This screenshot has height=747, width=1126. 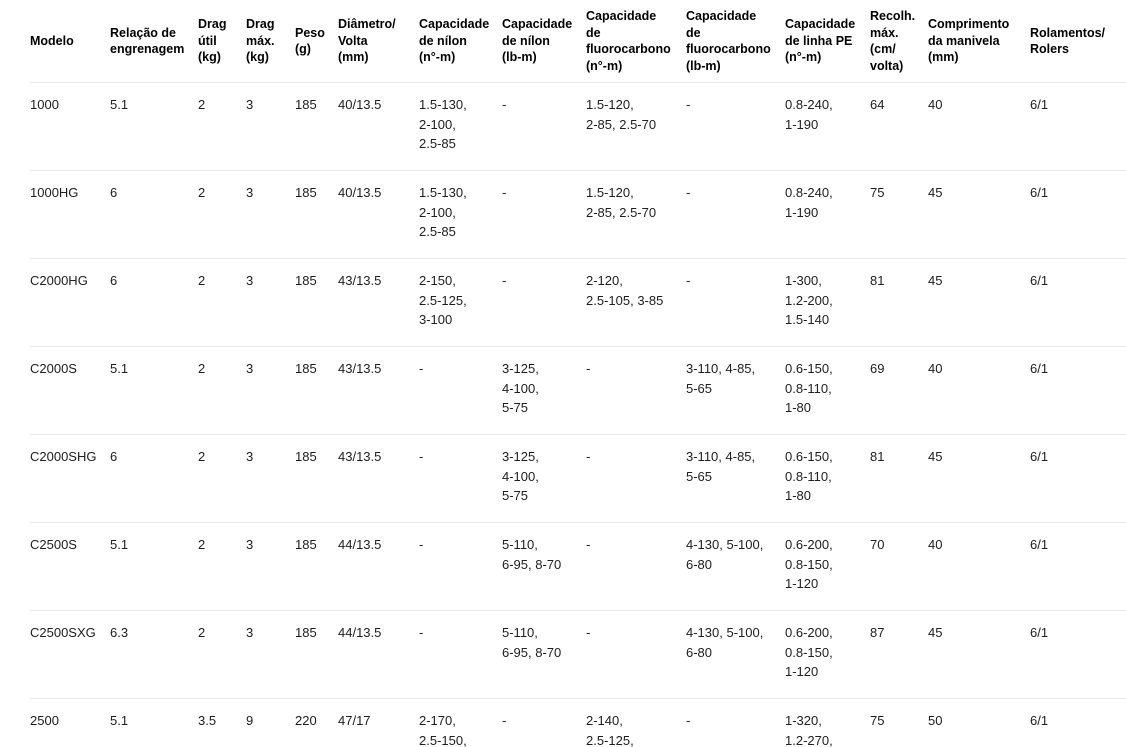 What do you see at coordinates (735, 41) in the screenshot?
I see `col-header-cap-fluoro-lb-m: Capacidade de fluorocarbono (lb-m)` at bounding box center [735, 41].